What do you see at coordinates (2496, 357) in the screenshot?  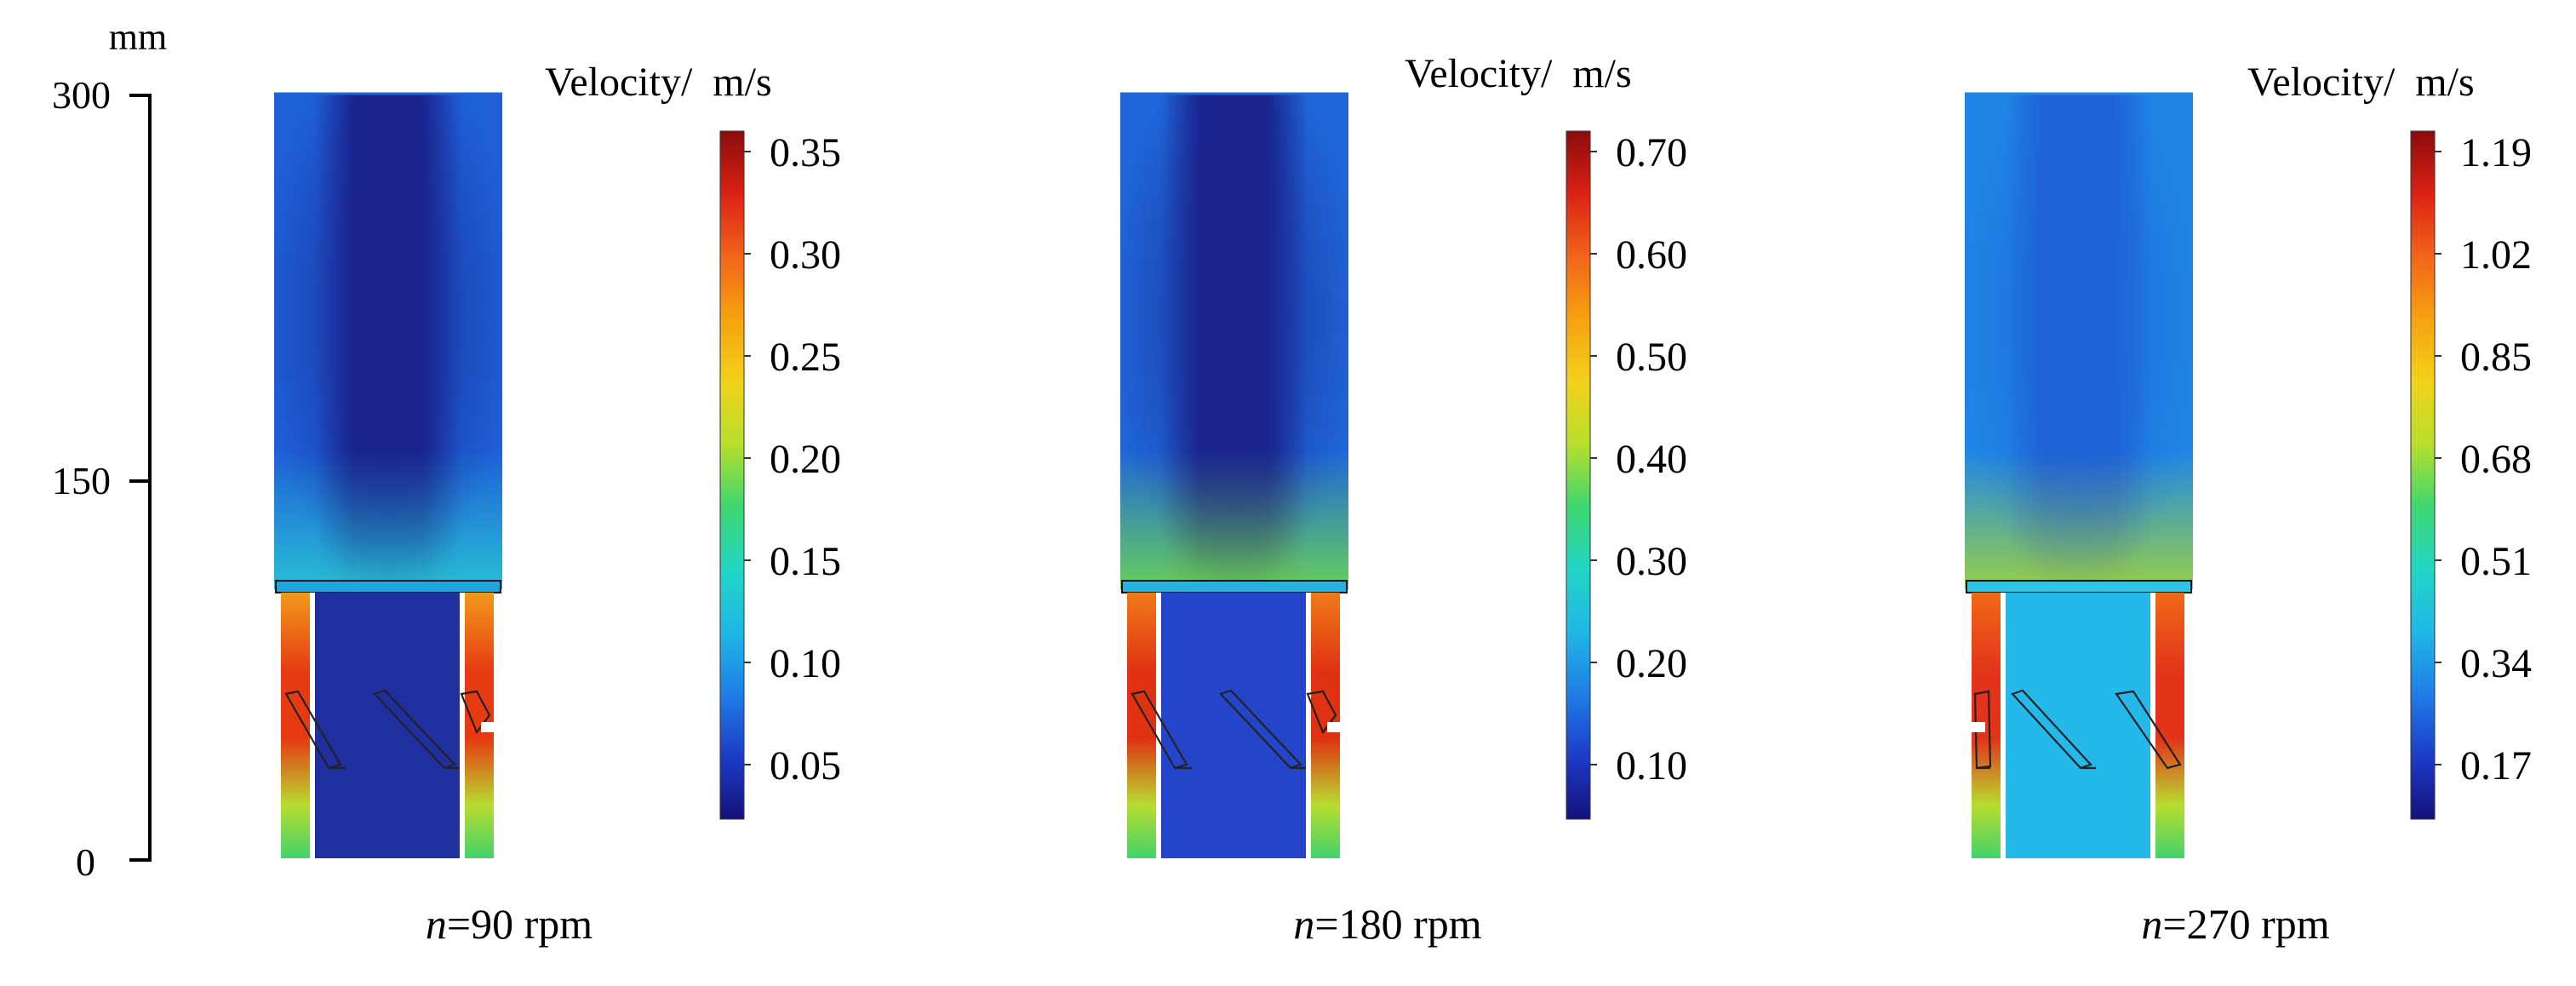 I see `colorbar-tick-label: 0.85` at bounding box center [2496, 357].